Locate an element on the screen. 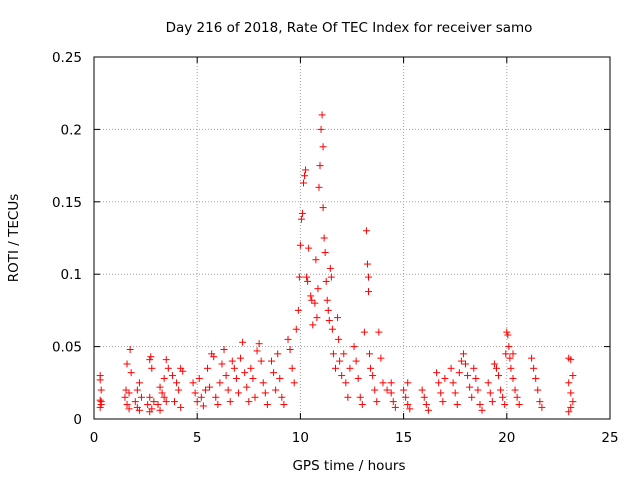  x-axis-label: GPS time / hours is located at coordinates (348, 466).